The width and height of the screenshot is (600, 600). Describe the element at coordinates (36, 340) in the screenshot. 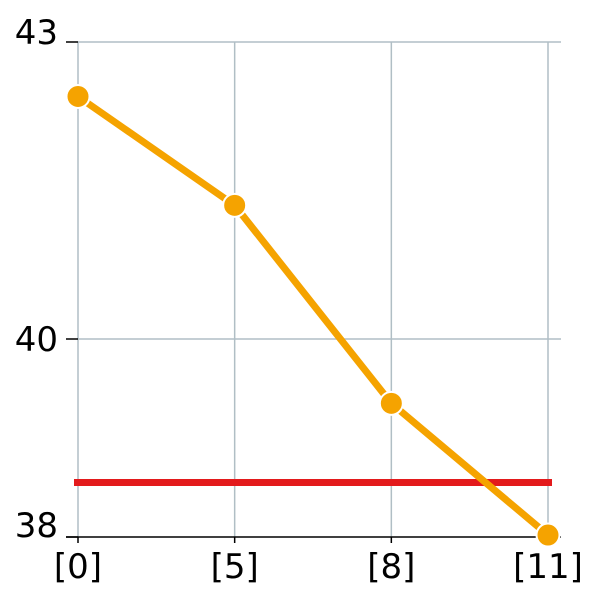

I see `y-tick-label: 40` at that location.